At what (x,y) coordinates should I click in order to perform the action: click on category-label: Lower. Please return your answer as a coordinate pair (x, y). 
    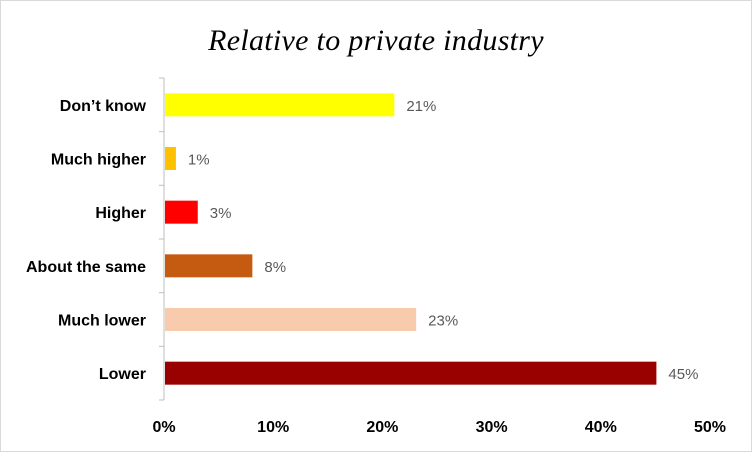
    Looking at the image, I should click on (122, 374).